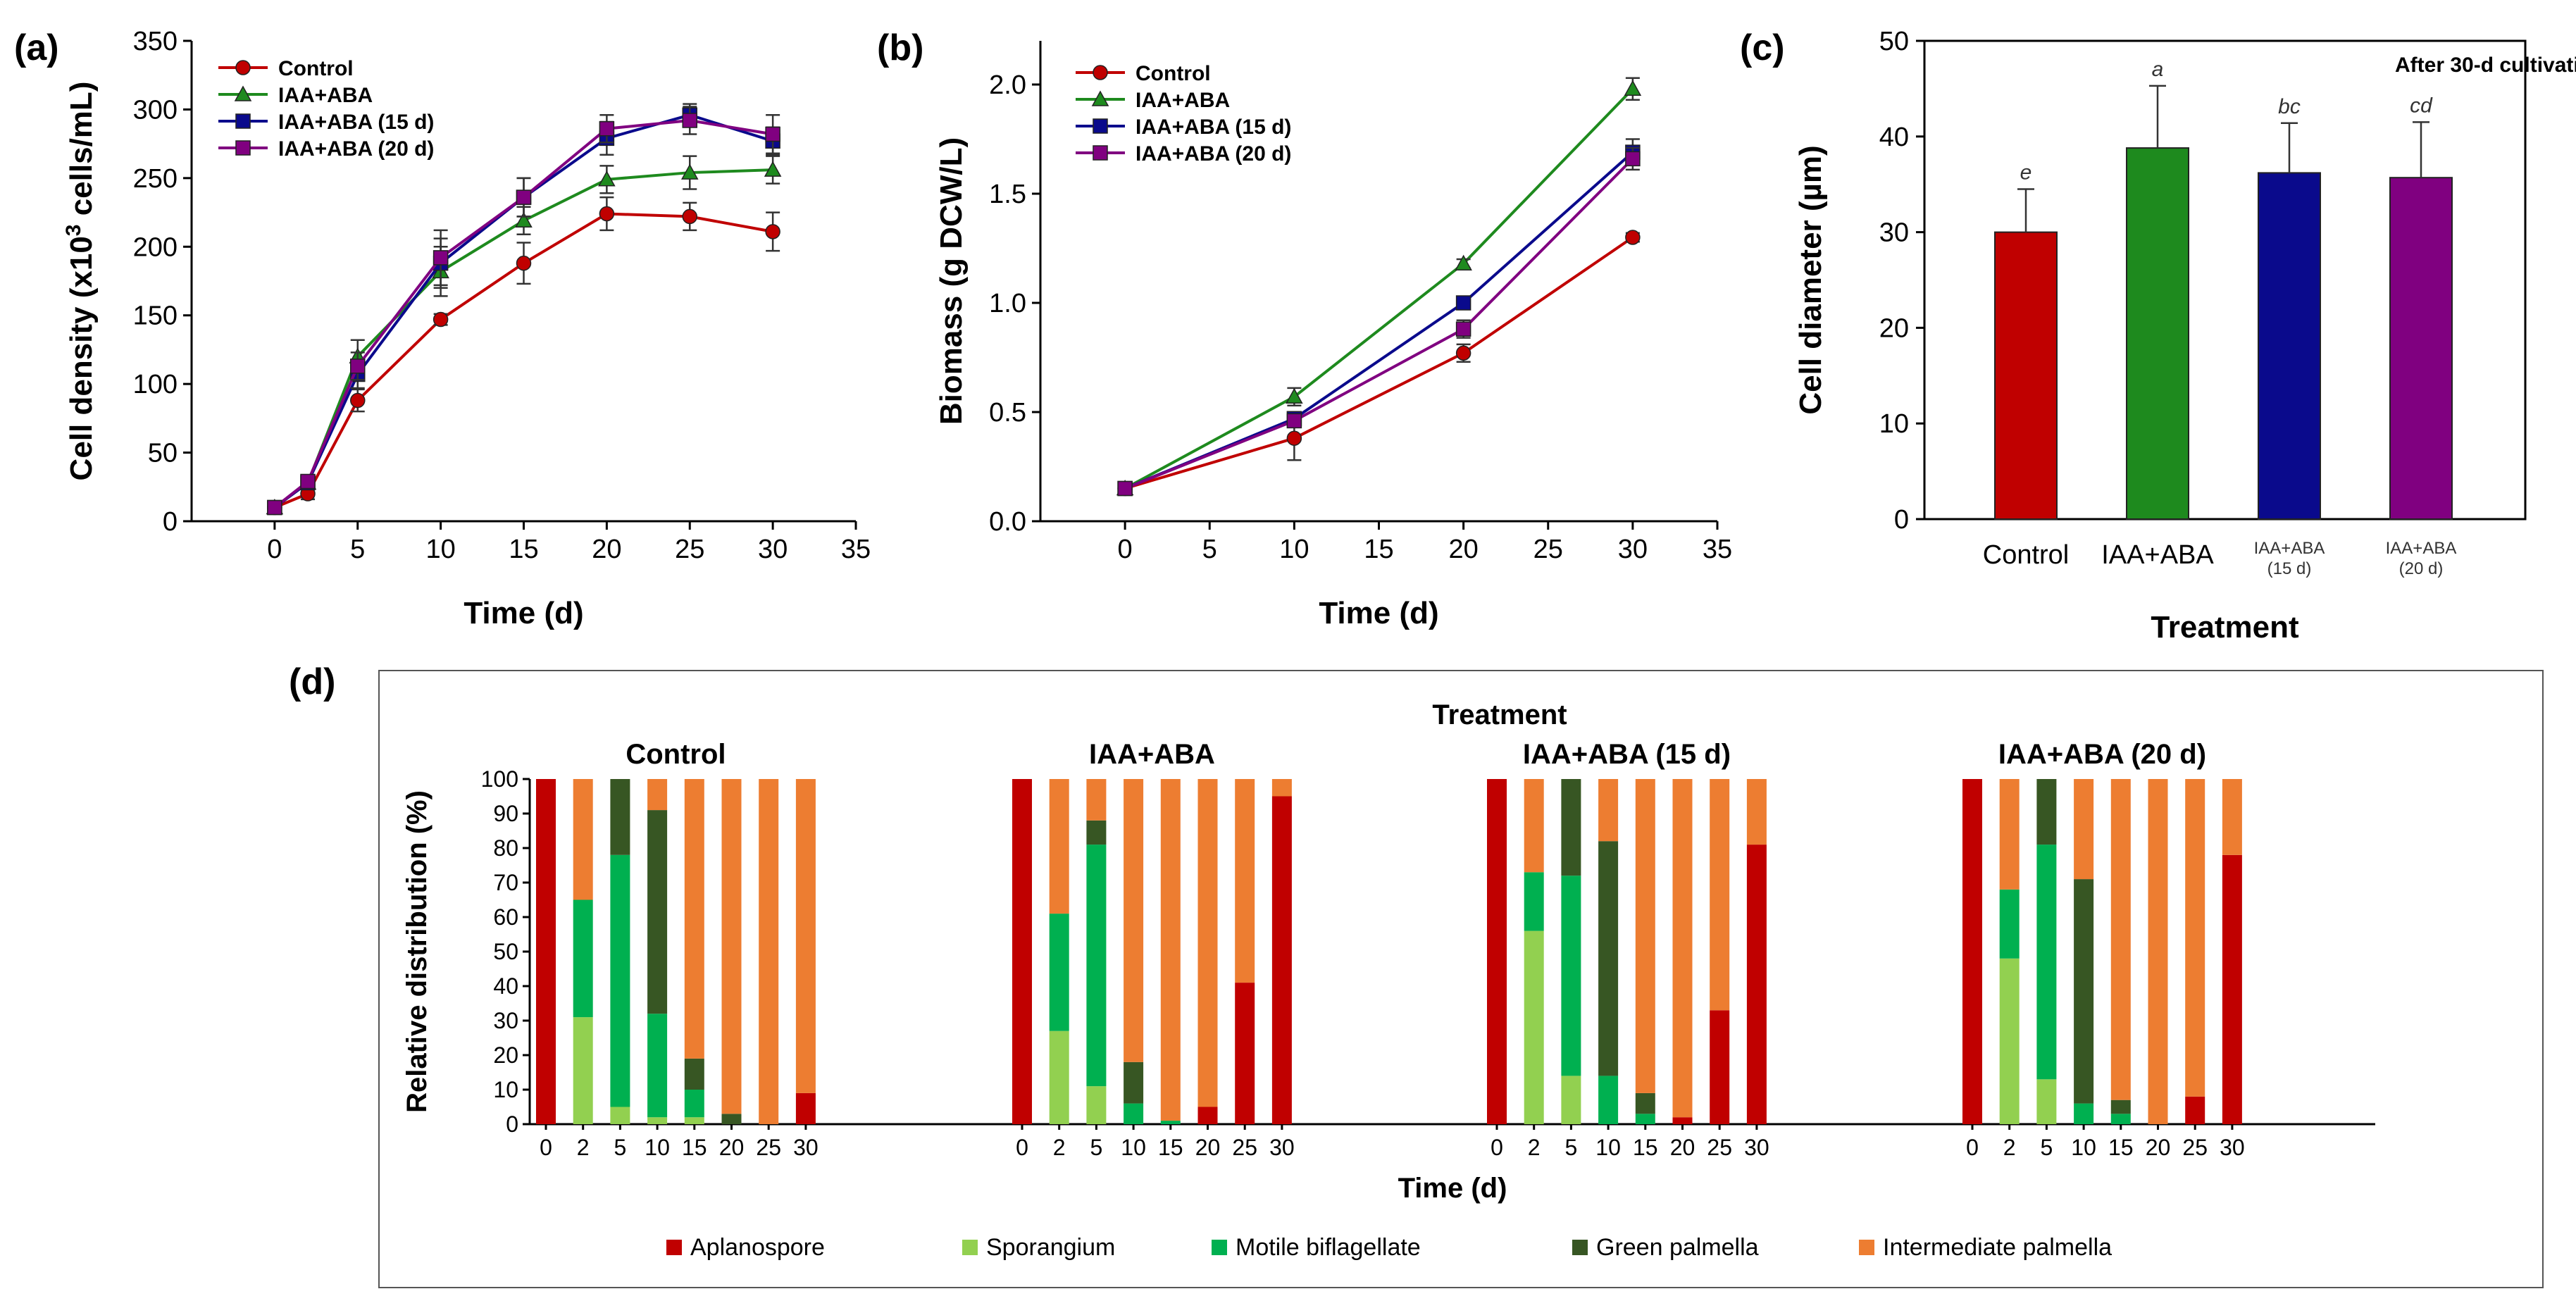  I want to click on bar, so click(2026, 375).